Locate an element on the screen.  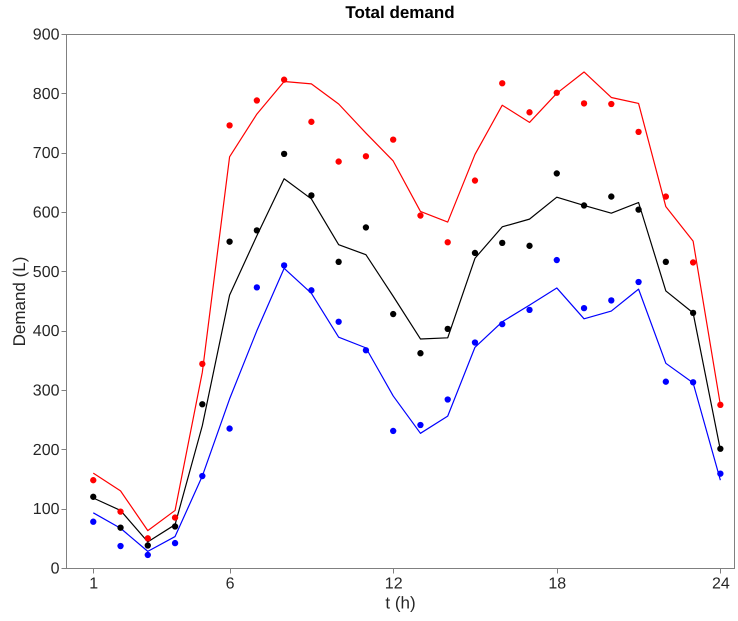
y-tick-label: 900 is located at coordinates (46, 35).